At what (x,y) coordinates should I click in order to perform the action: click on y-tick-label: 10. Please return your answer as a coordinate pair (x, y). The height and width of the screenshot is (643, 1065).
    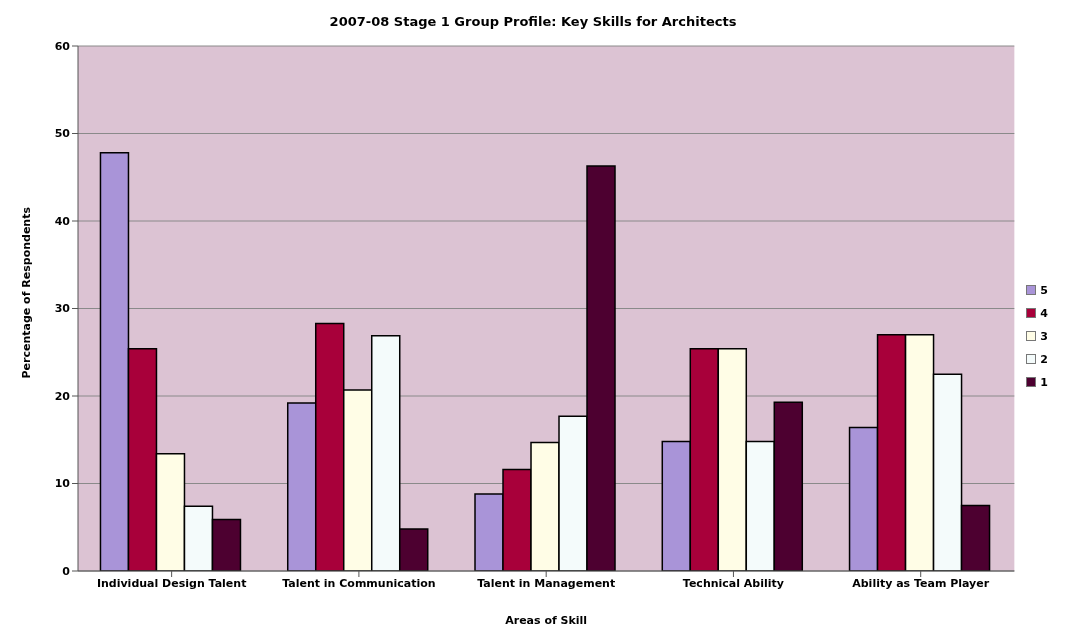
    Looking at the image, I should click on (62, 484).